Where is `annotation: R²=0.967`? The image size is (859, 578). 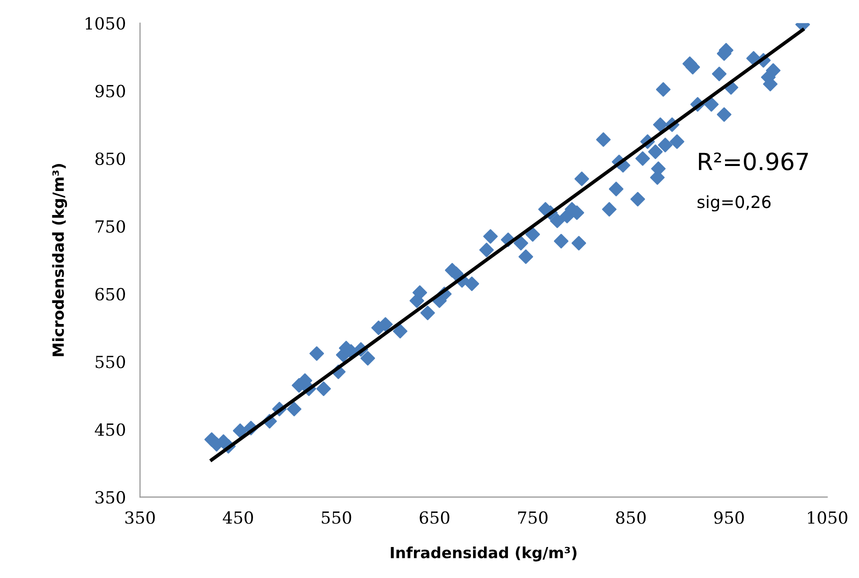 annotation: R²=0.967 is located at coordinates (753, 161).